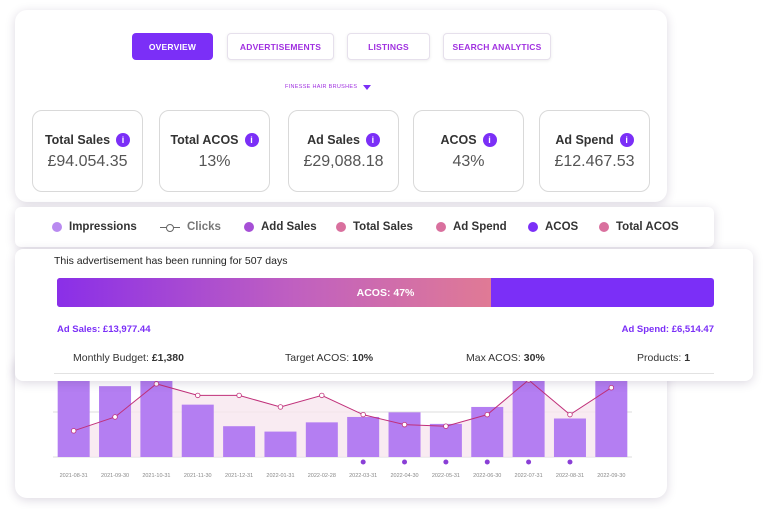 The image size is (763, 509). Describe the element at coordinates (659, 358) in the screenshot. I see `stat-label: Products:` at that location.